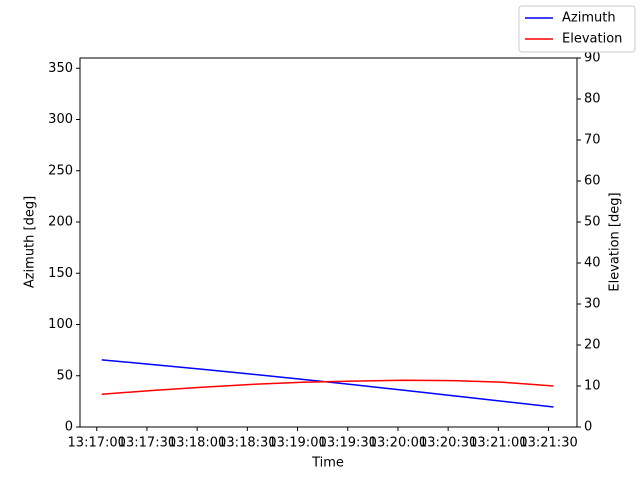 The image size is (640, 480). What do you see at coordinates (64, 375) in the screenshot?
I see `y-tick-label: 50` at bounding box center [64, 375].